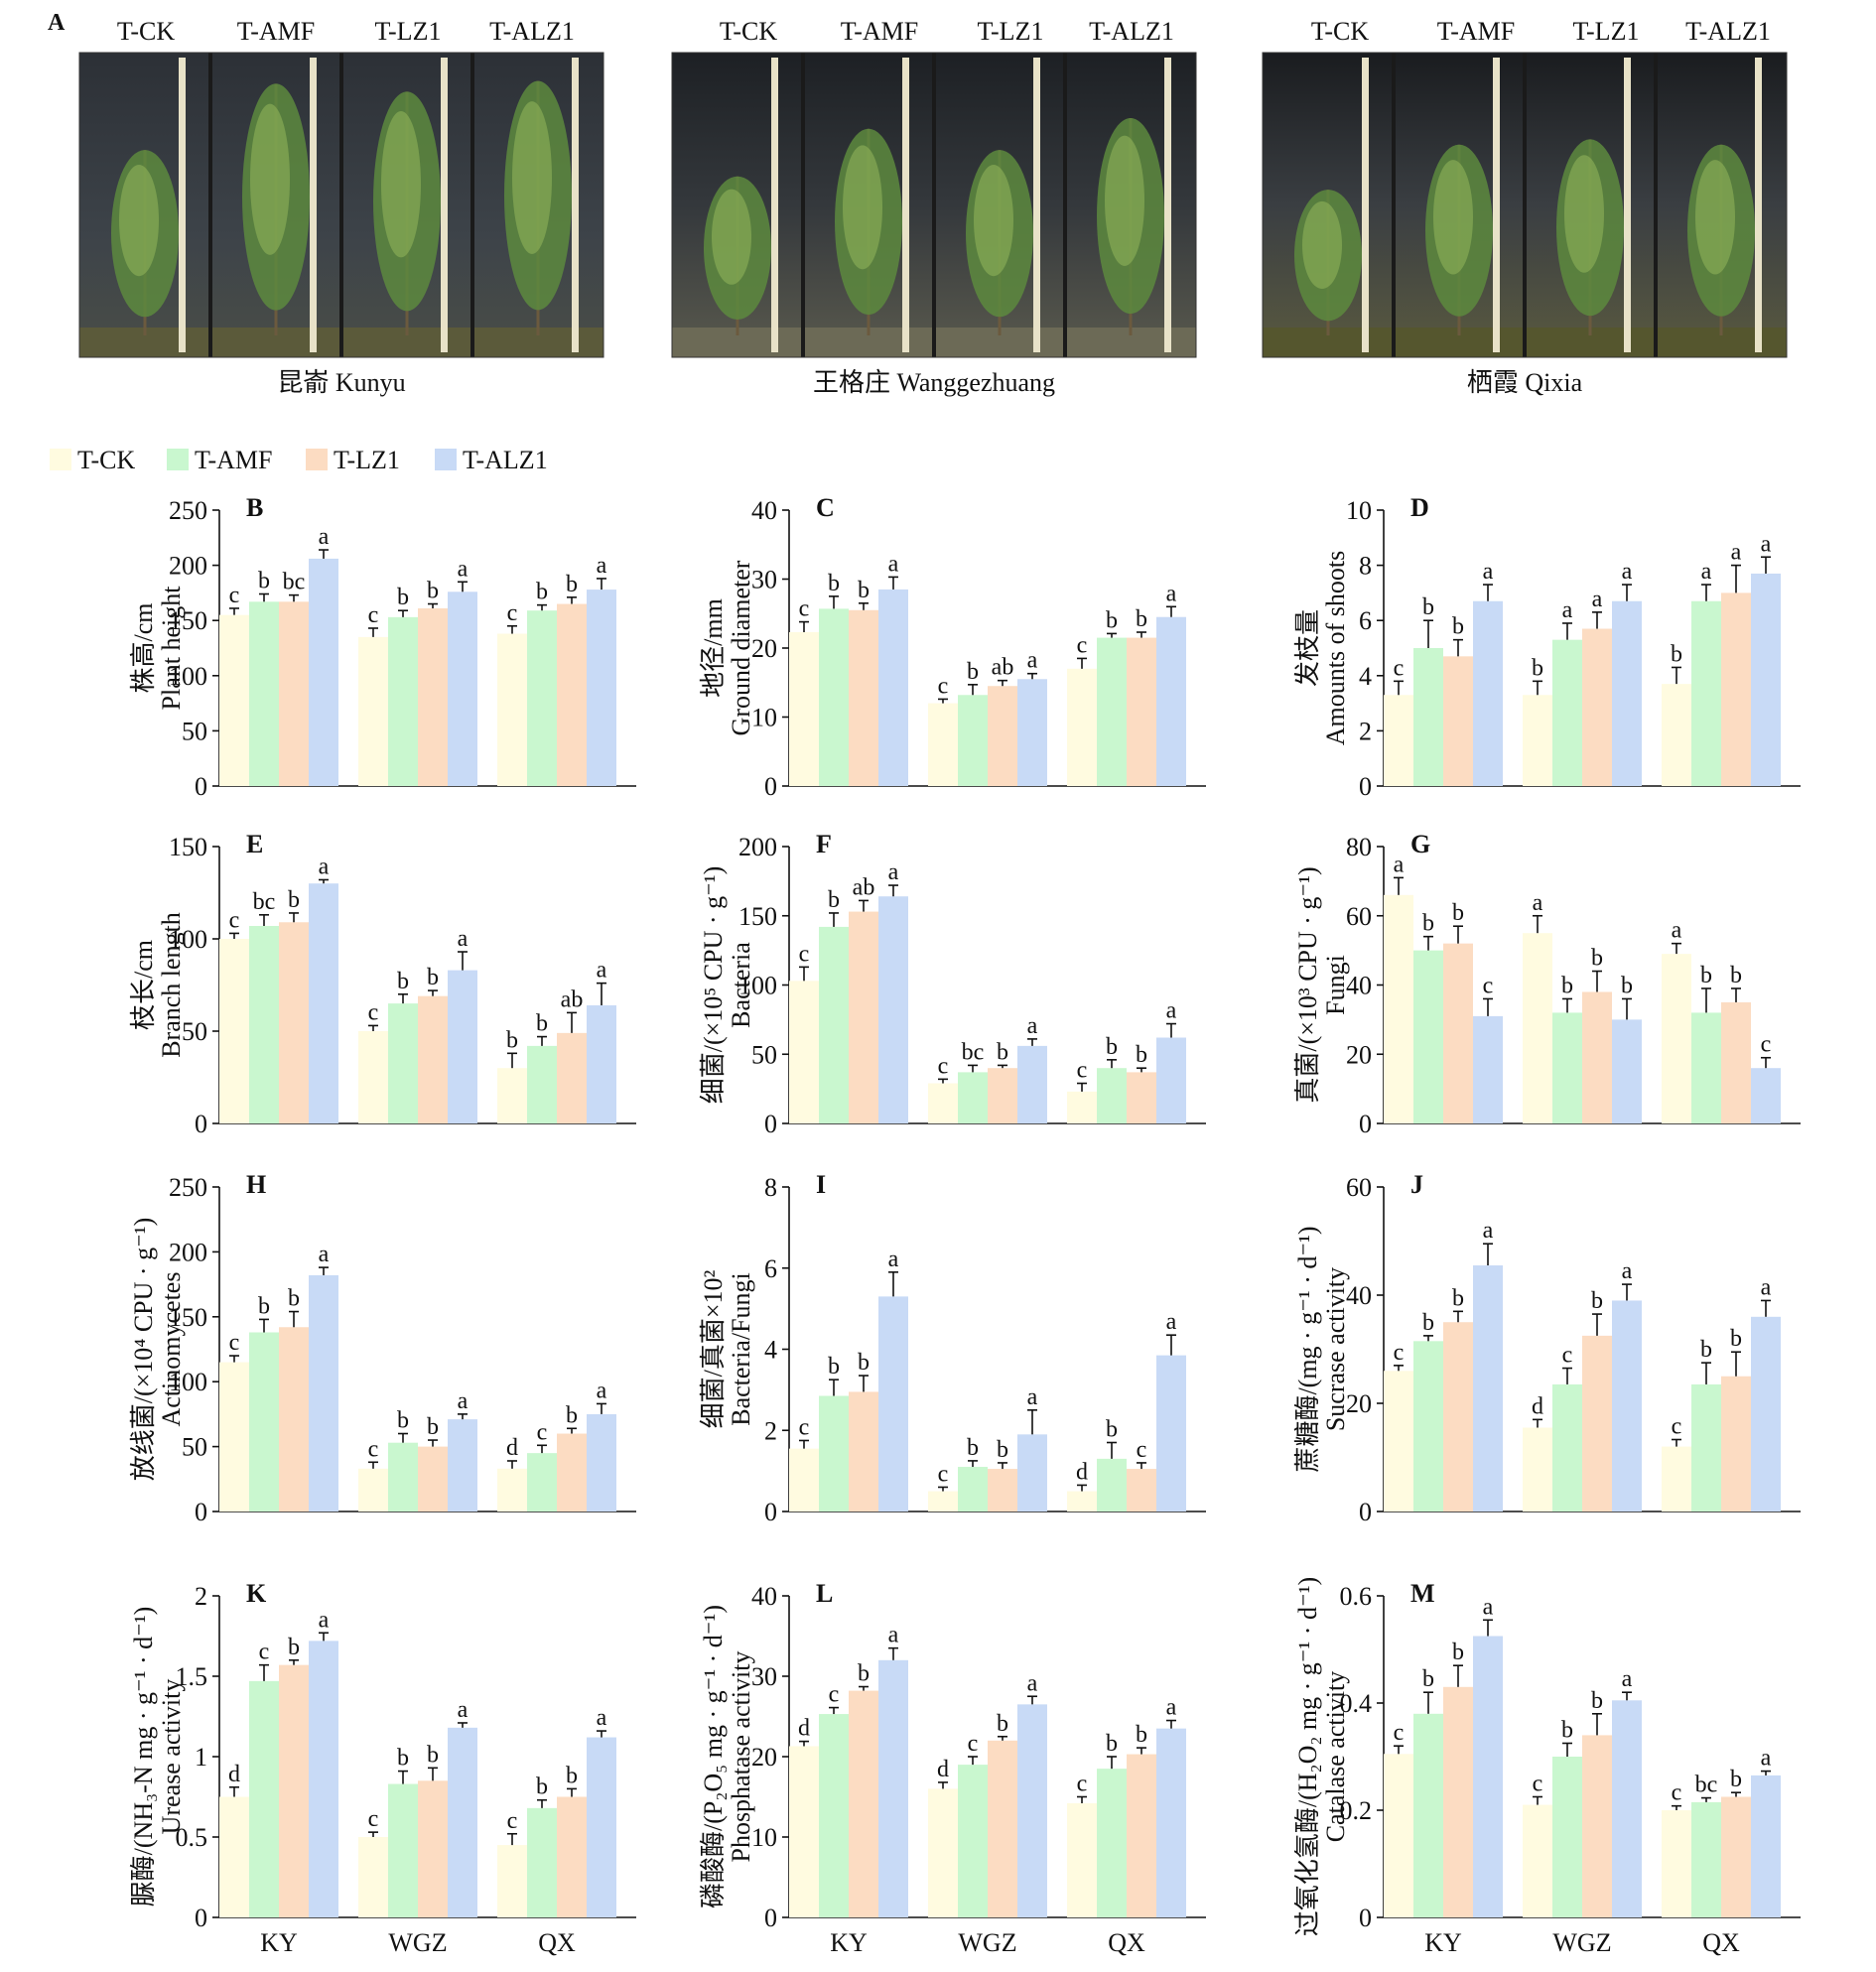 This screenshot has width=1876, height=1972. I want to click on significance-letter: ab, so click(864, 887).